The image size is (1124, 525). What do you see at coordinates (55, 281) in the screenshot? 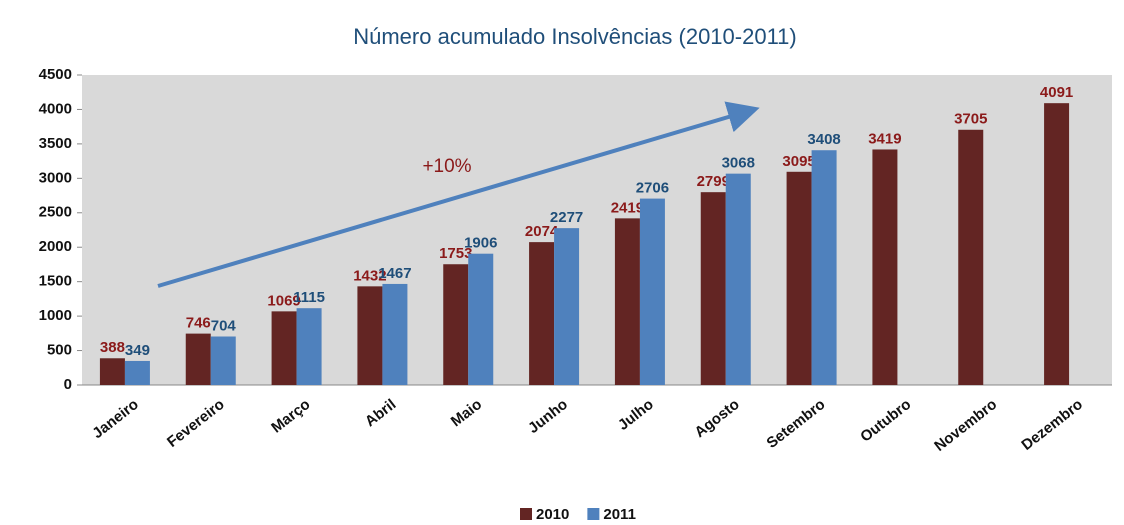
I see `y-tick-label: 1500` at bounding box center [55, 281].